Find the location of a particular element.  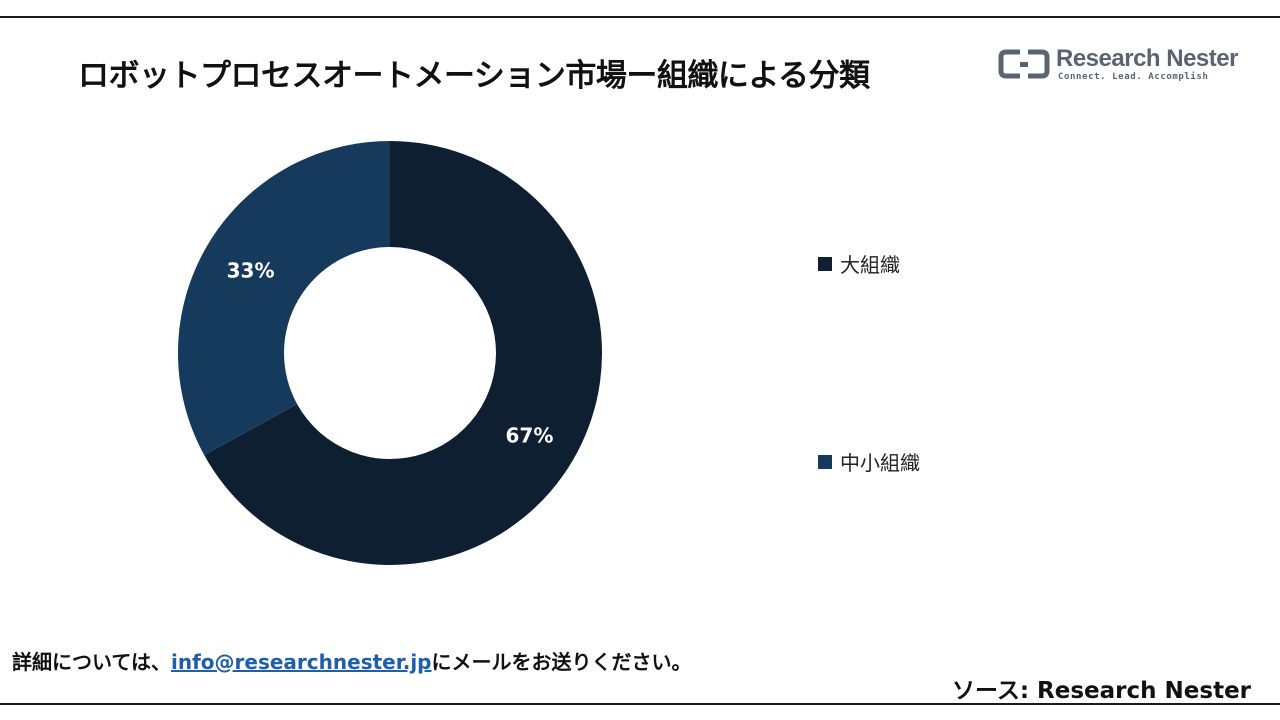

data-label-sme: 33% is located at coordinates (251, 271).